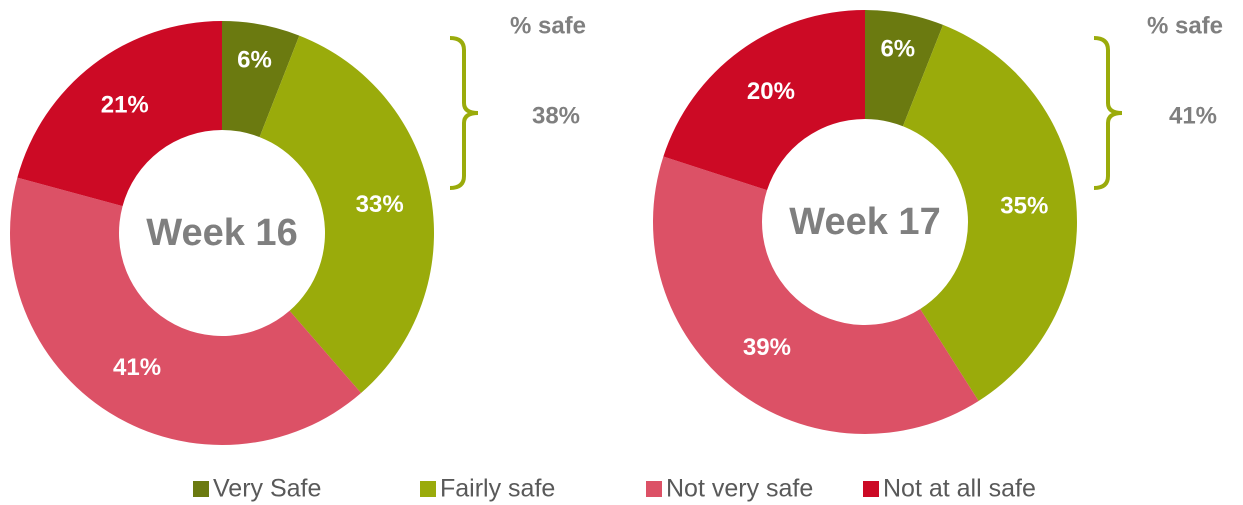 Image resolution: width=1243 pixels, height=505 pixels. What do you see at coordinates (1193, 115) in the screenshot?
I see `annotation: 41%` at bounding box center [1193, 115].